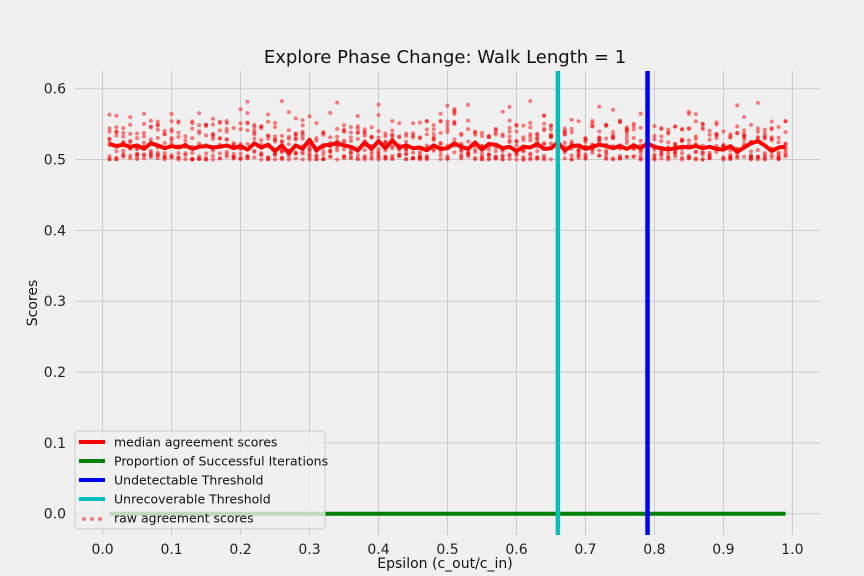 This screenshot has width=864, height=576. Describe the element at coordinates (447, 550) in the screenshot. I see `x-tick-labels: 0.0 0.1 0.2 0.3 0.4 0.5 0.6 0.7 0.8 0.9 1.0` at that location.